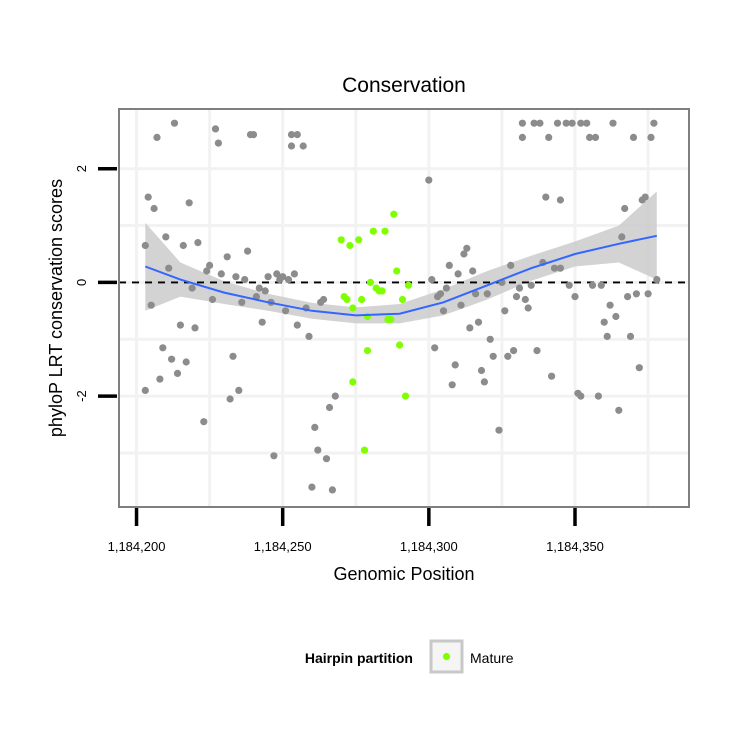 The height and width of the screenshot is (750, 750). I want to click on y-tick-label: 2, so click(81, 168).